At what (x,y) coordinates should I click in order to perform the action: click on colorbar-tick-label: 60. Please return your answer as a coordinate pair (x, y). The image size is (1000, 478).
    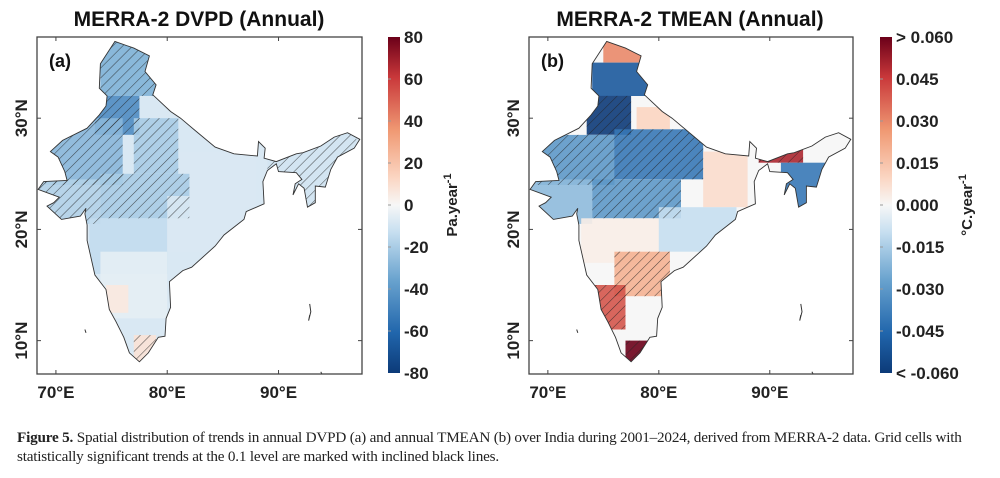
    Looking at the image, I should click on (413, 79).